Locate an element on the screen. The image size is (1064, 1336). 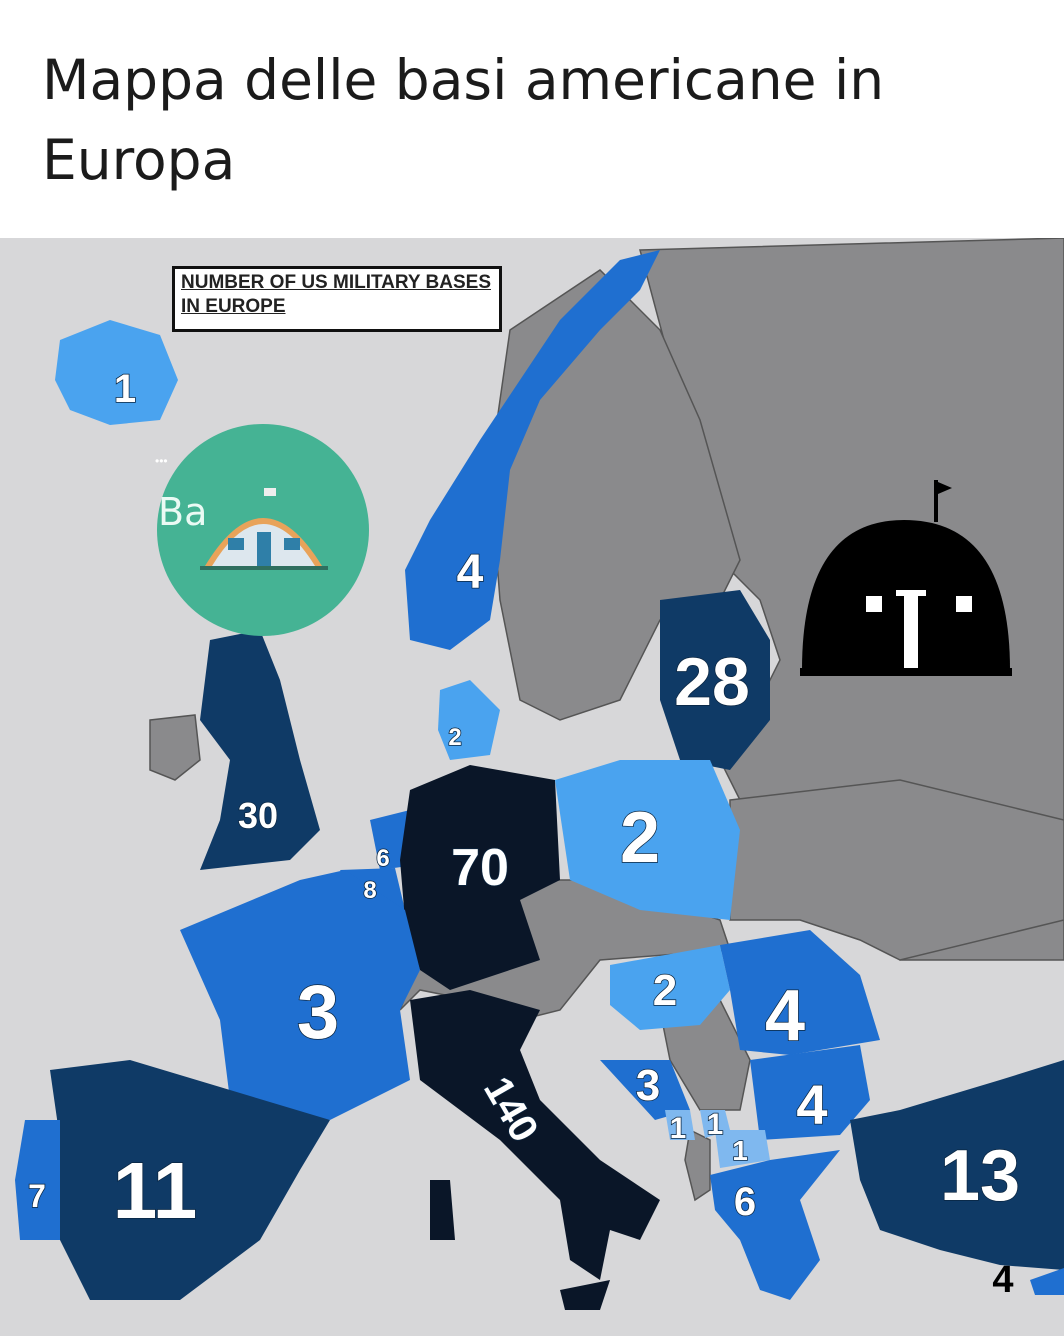
country-norway is located at coordinates (532, 450).